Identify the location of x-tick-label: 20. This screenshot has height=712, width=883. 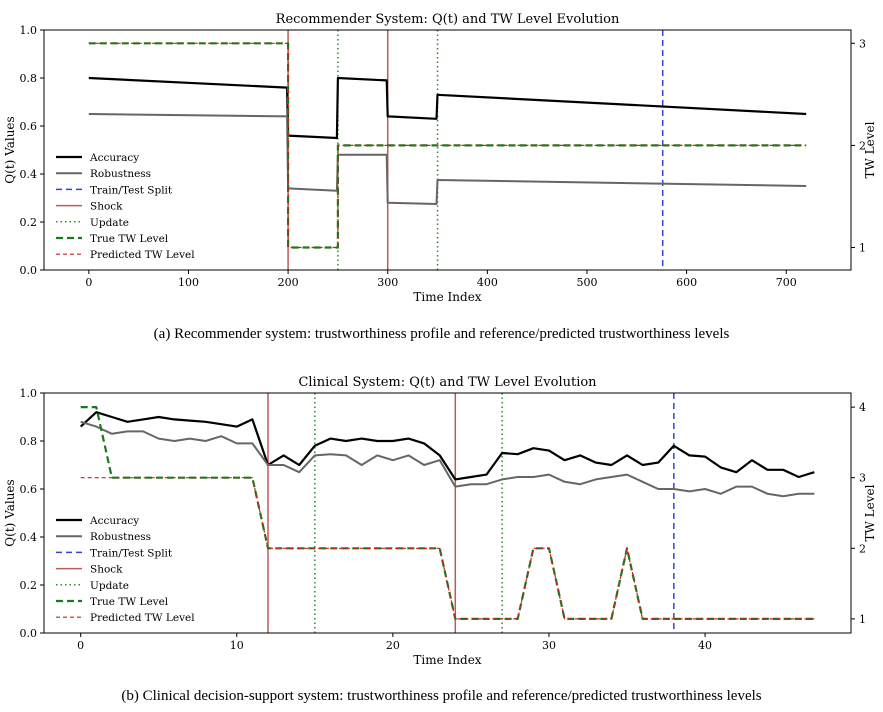
(393, 645).